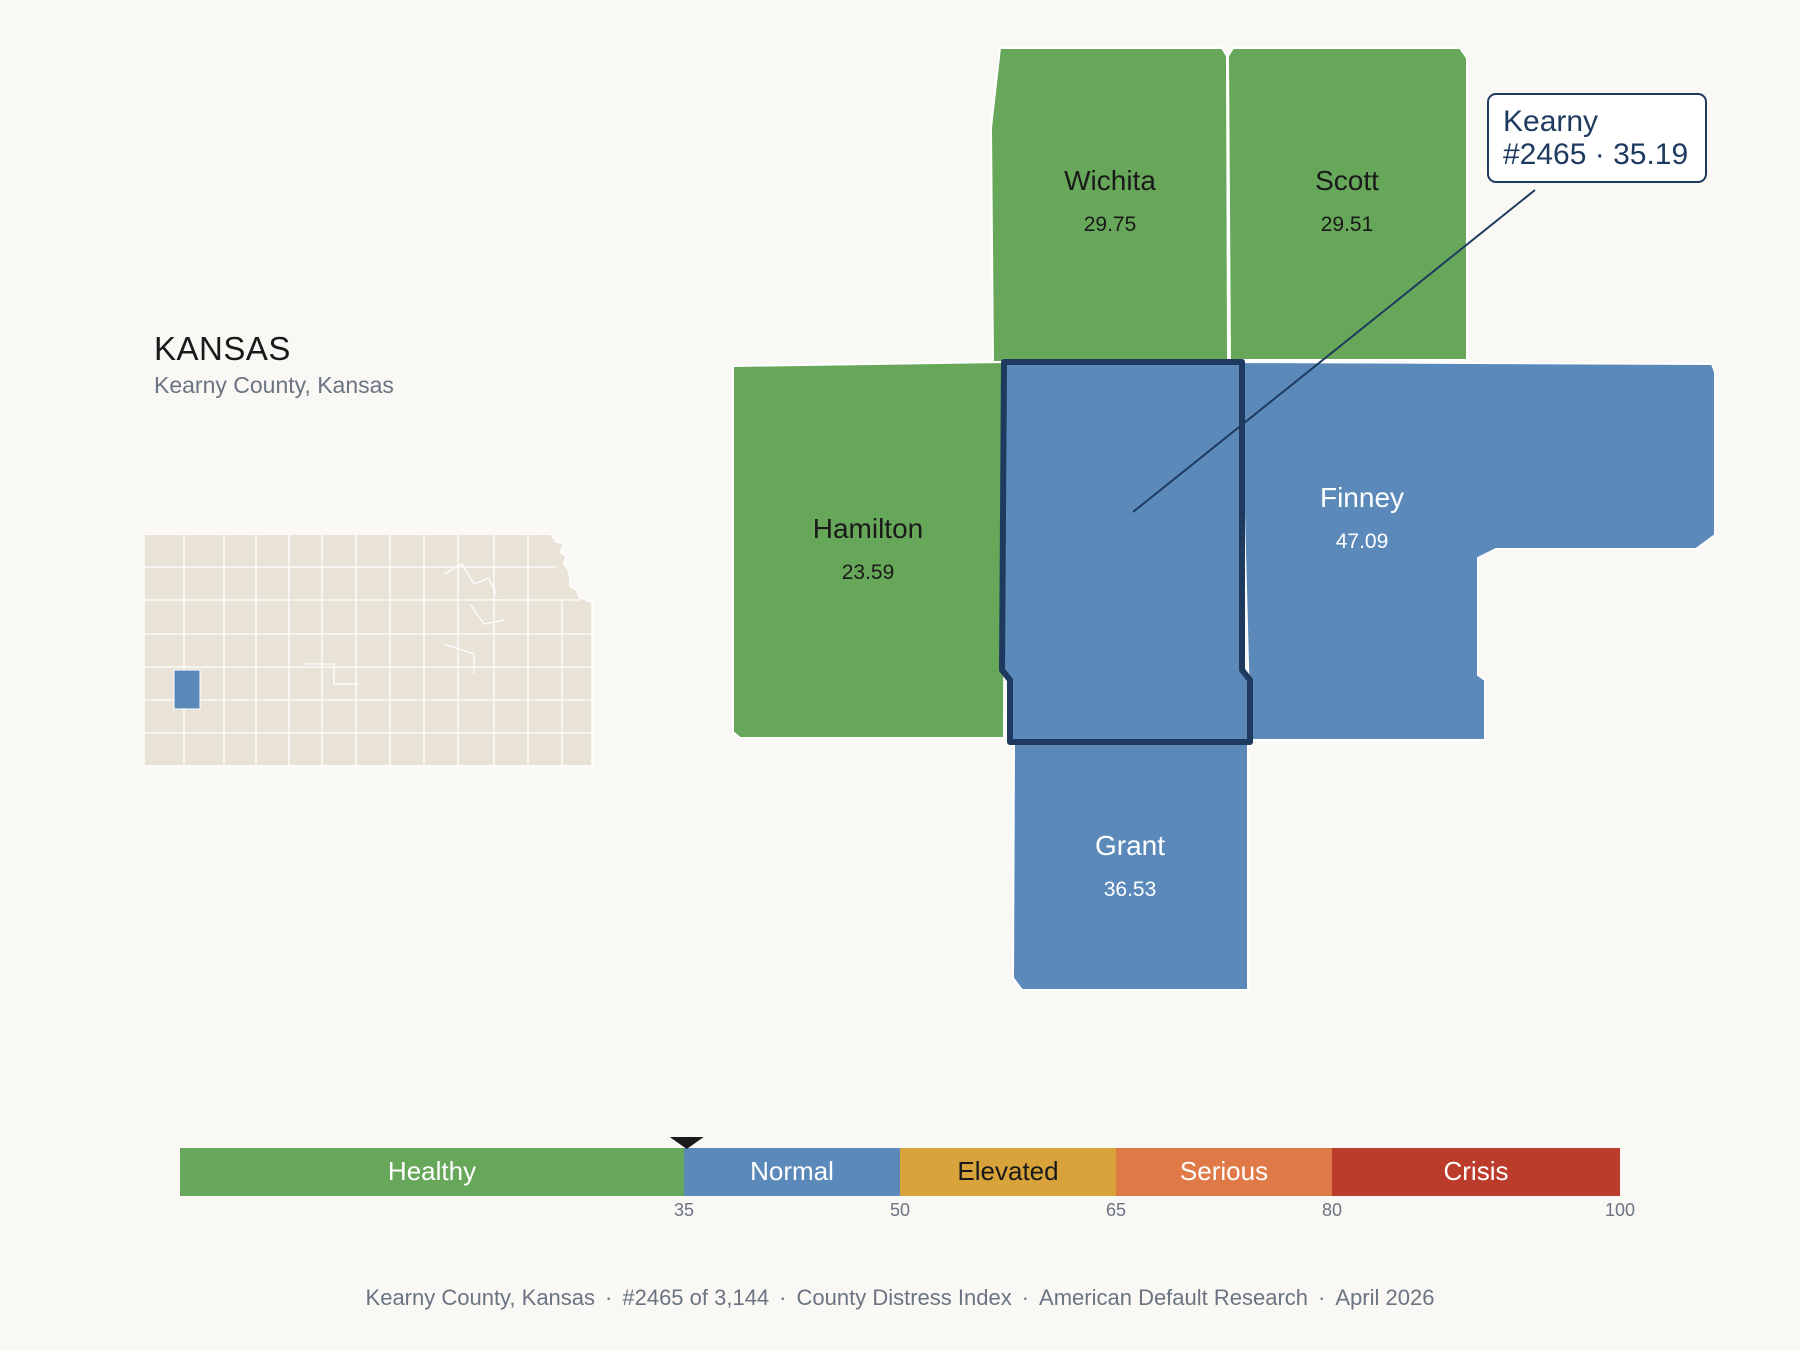  I want to click on callout-rank-score: #2465 · 35.19, so click(1596, 154).